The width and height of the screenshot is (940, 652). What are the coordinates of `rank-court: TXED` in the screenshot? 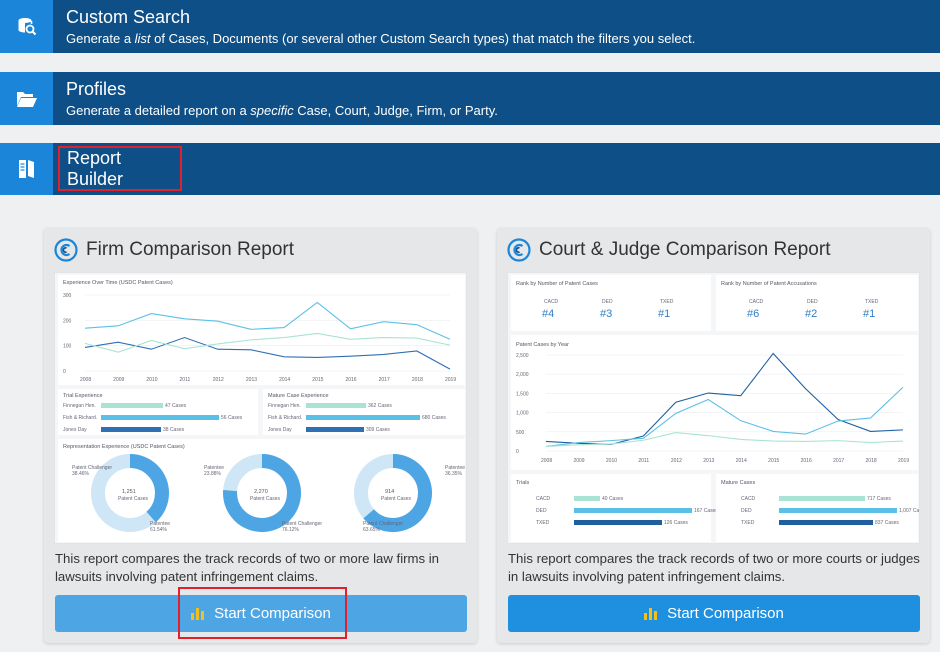 It's located at (872, 302).